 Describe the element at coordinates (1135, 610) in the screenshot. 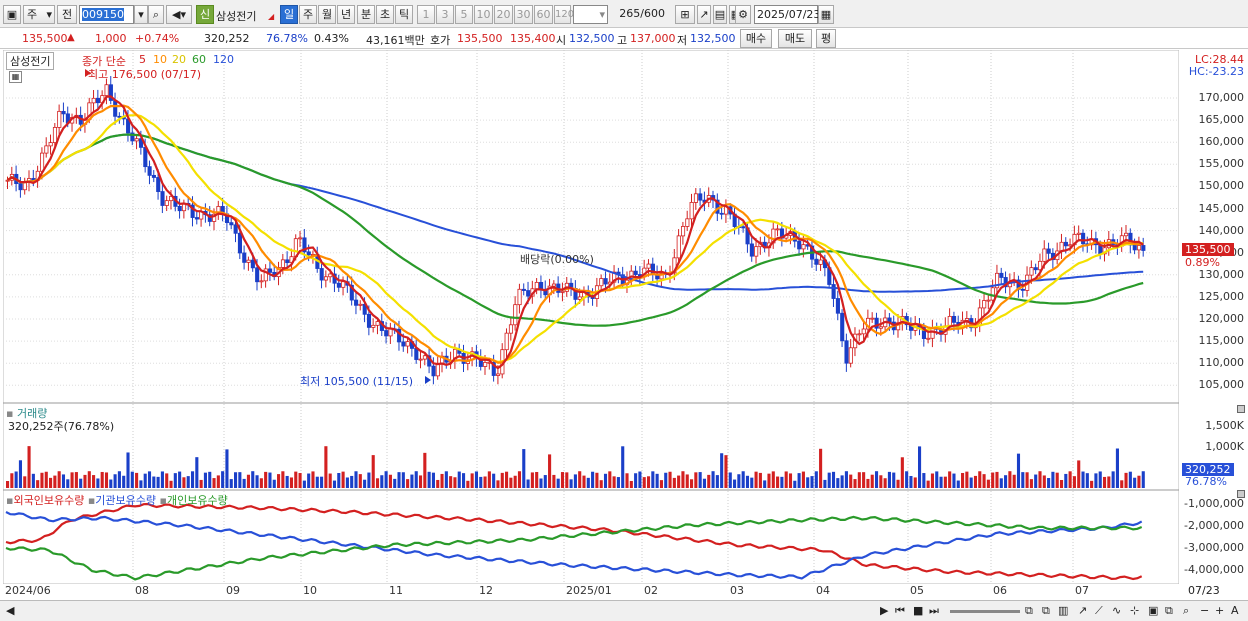

I see `crosshair-icon: ⊹` at that location.